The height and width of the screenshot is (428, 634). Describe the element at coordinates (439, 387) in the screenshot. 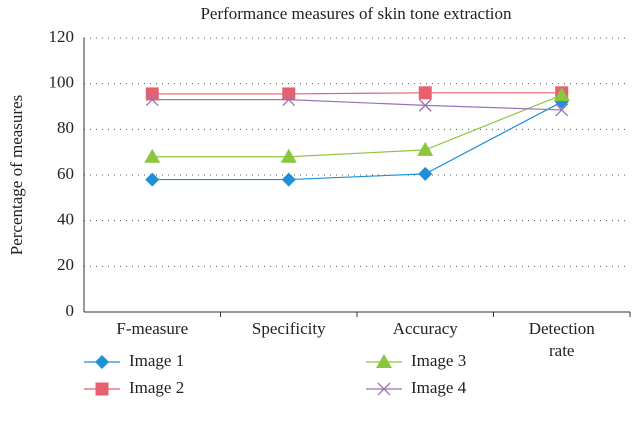

I see `legend-label: Image 4` at that location.